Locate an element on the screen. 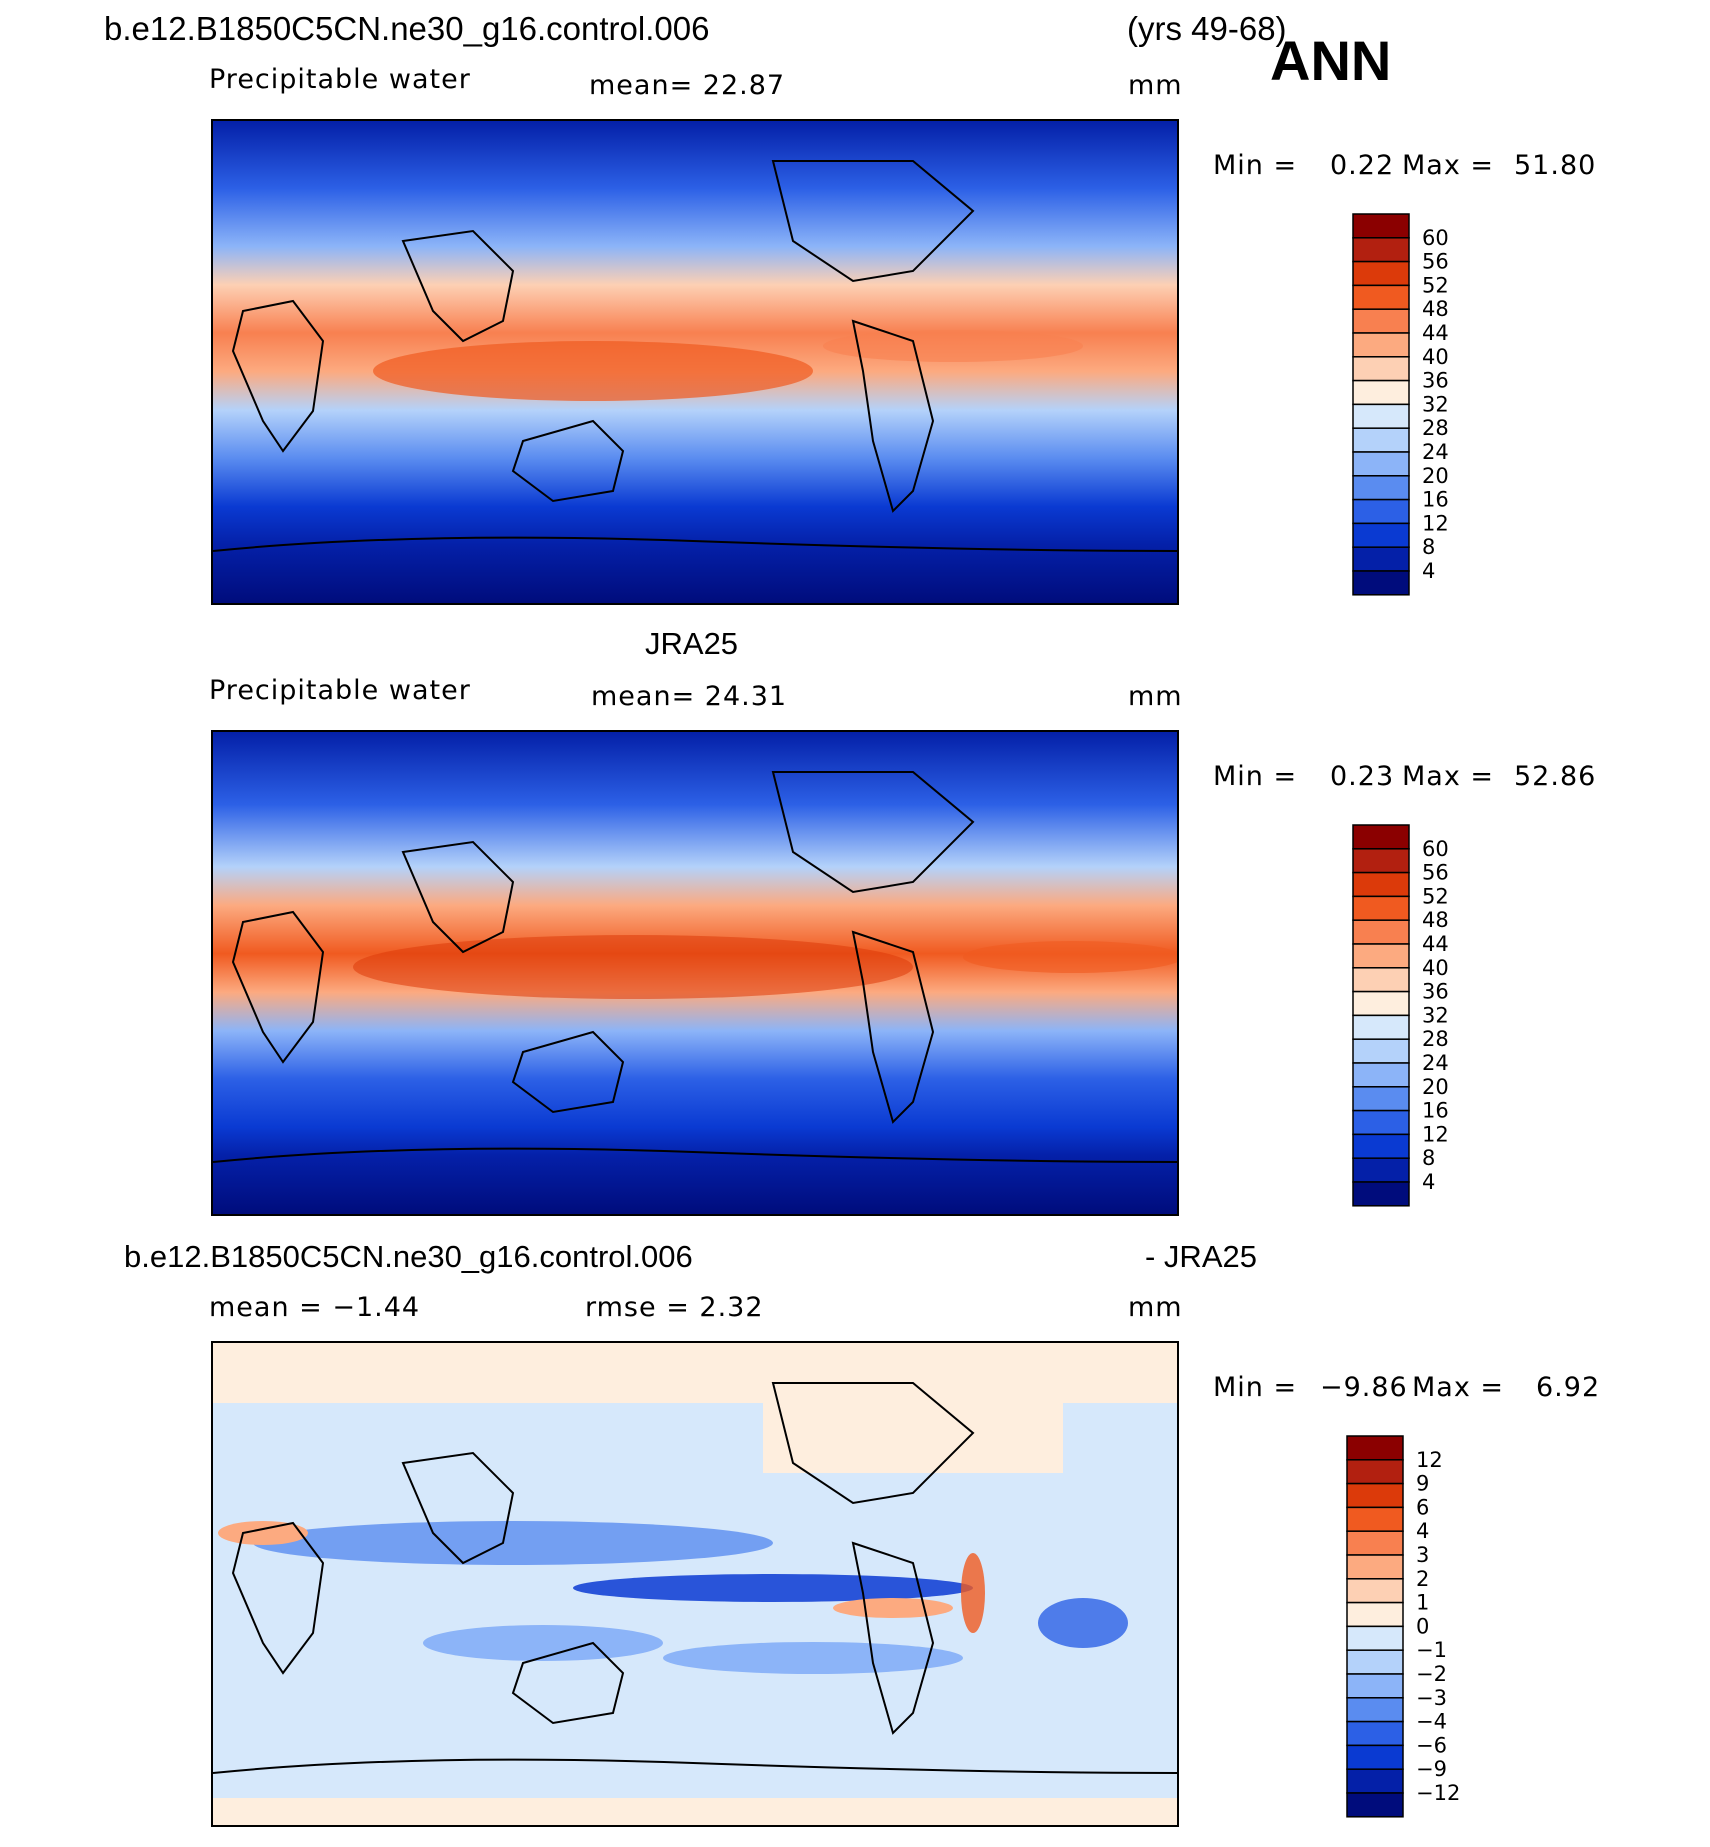 This screenshot has width=1710, height=1847. colorbar-tick-label: 40 is located at coordinates (1435, 968).